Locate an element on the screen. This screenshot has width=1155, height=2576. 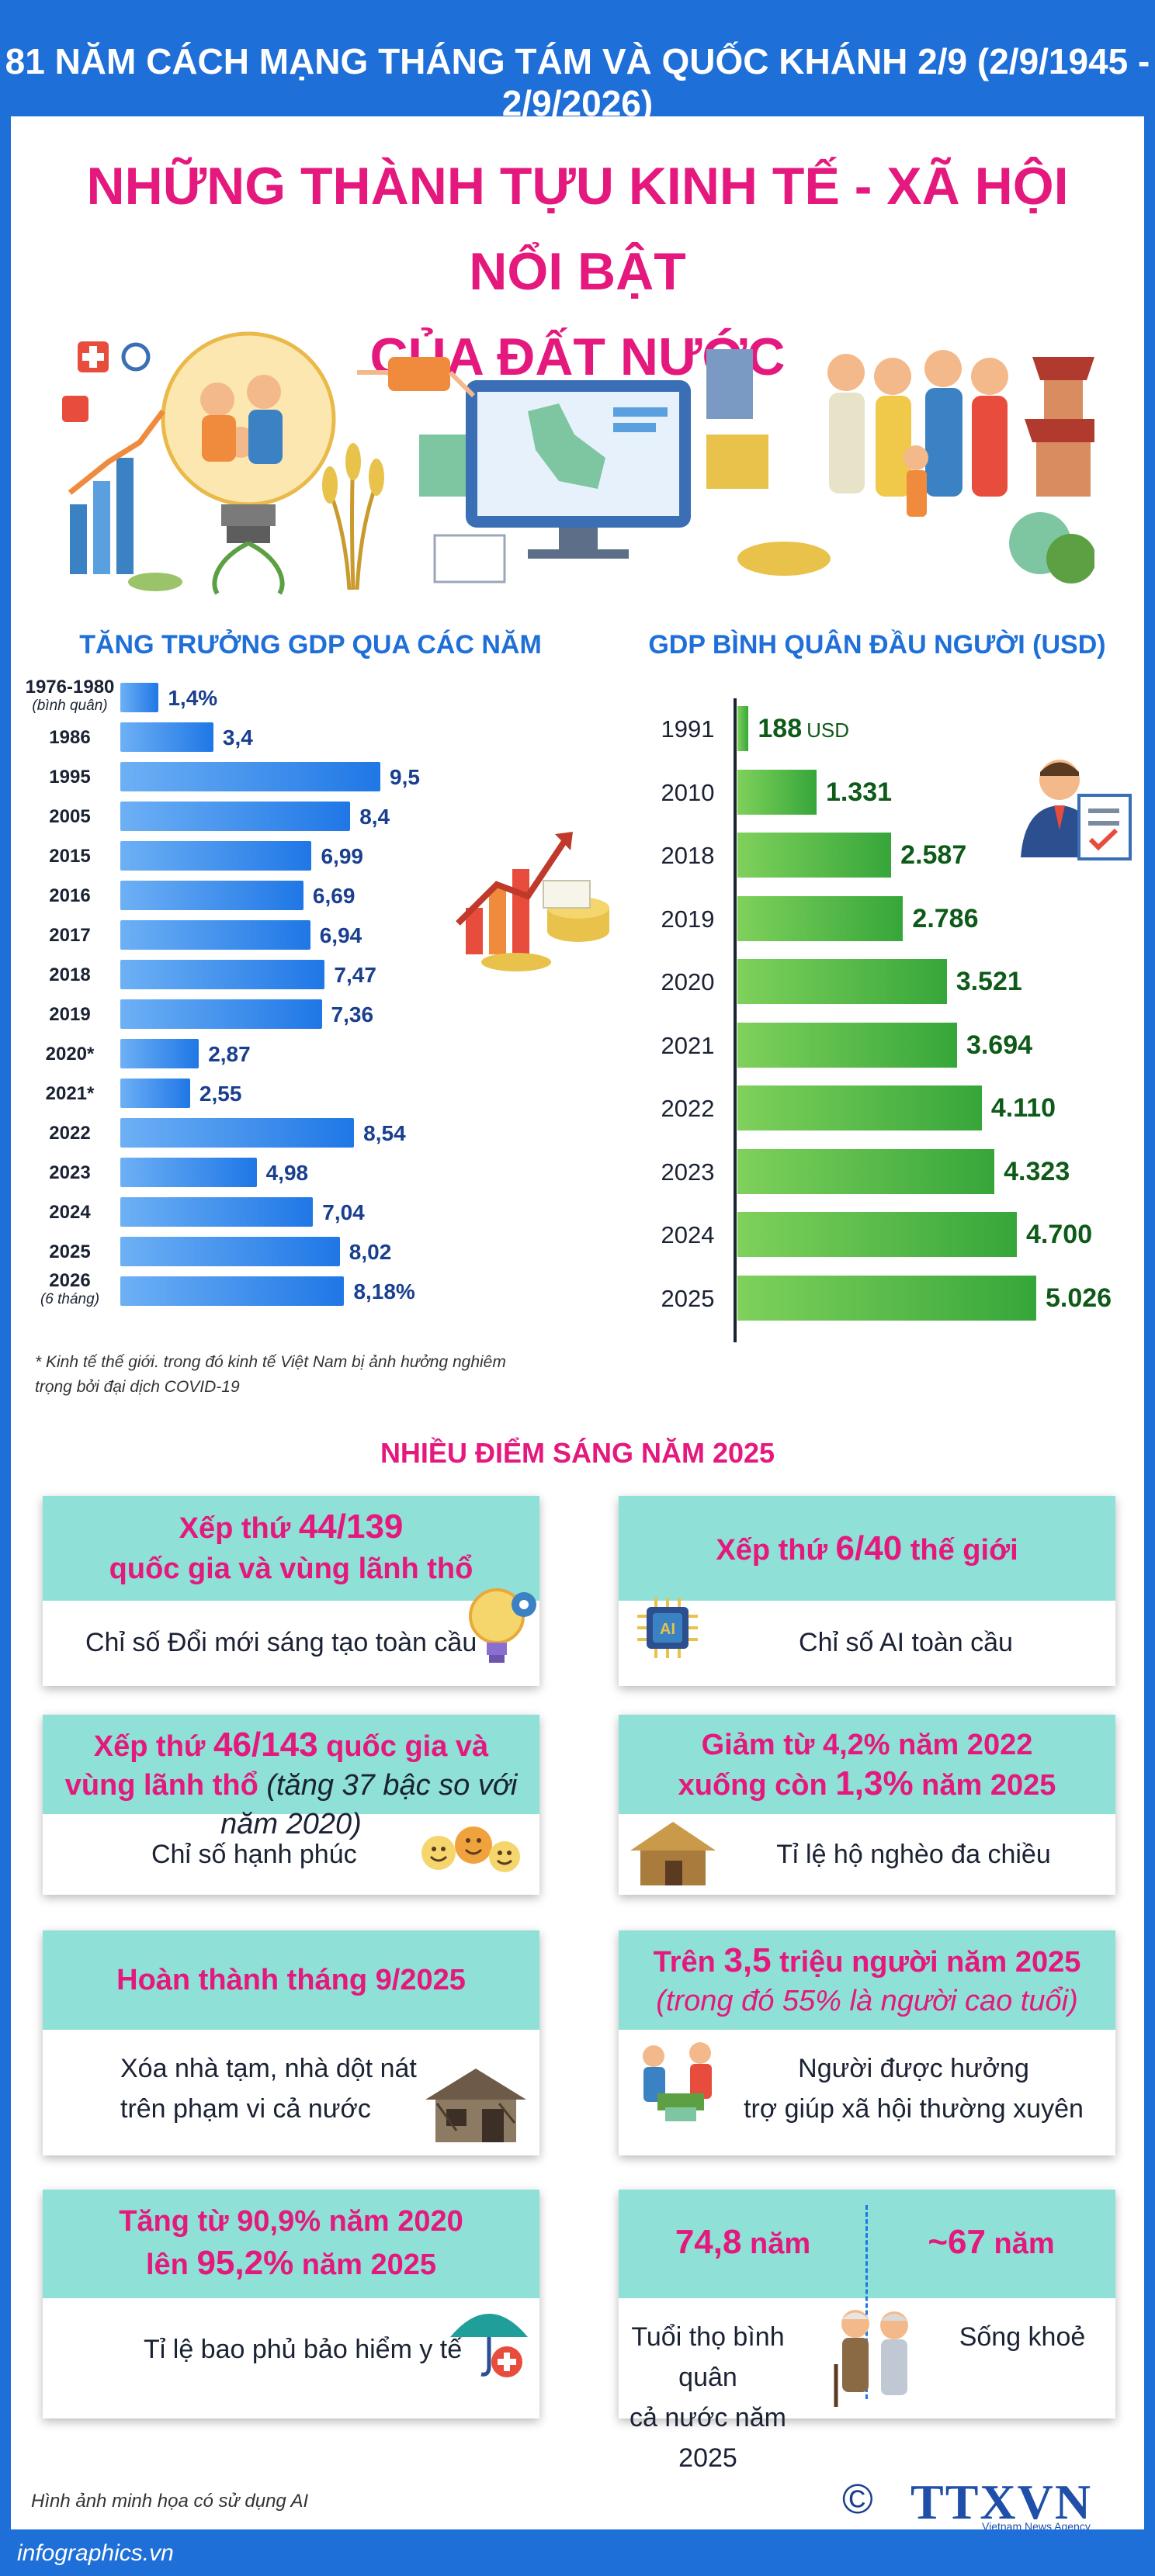
per-capita-year-label: 2010 is located at coordinates (688, 792).